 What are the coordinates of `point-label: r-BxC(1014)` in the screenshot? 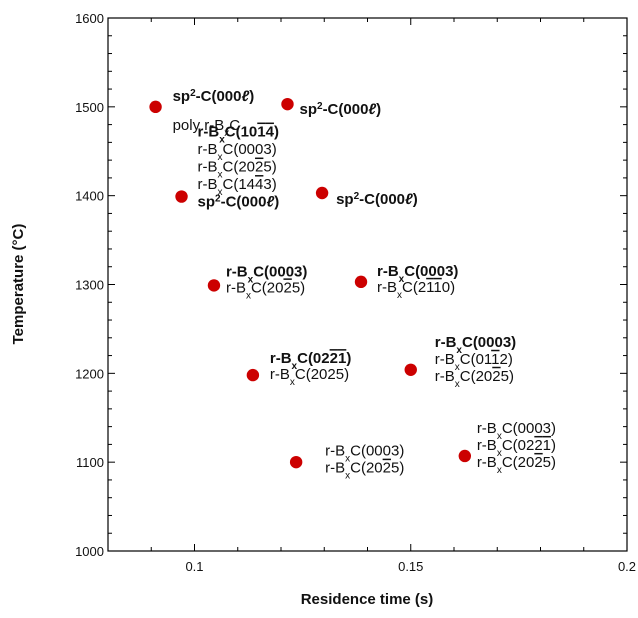 It's located at (238, 135).